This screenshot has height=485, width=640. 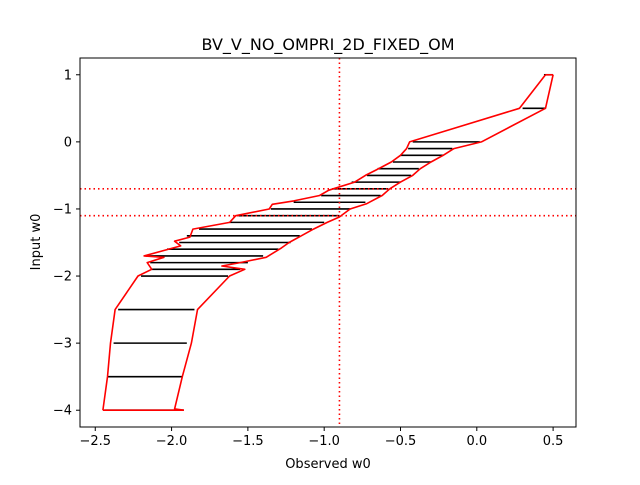 What do you see at coordinates (36, 242) in the screenshot?
I see `y-axis-label: Input w0` at bounding box center [36, 242].